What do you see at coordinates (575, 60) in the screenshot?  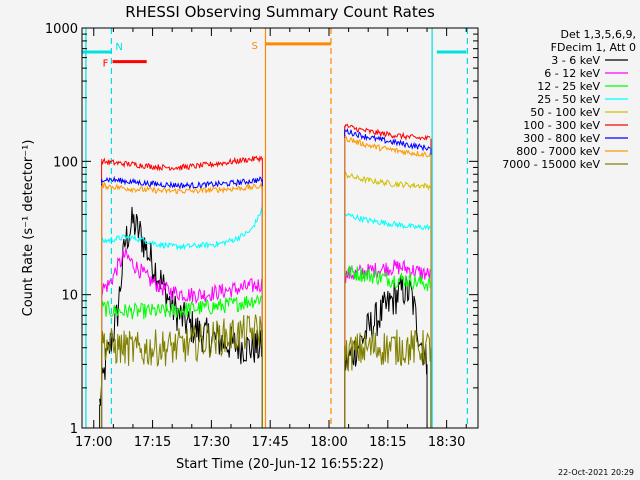 I see `legend-entry-label-0: 3 - 6 keV` at bounding box center [575, 60].